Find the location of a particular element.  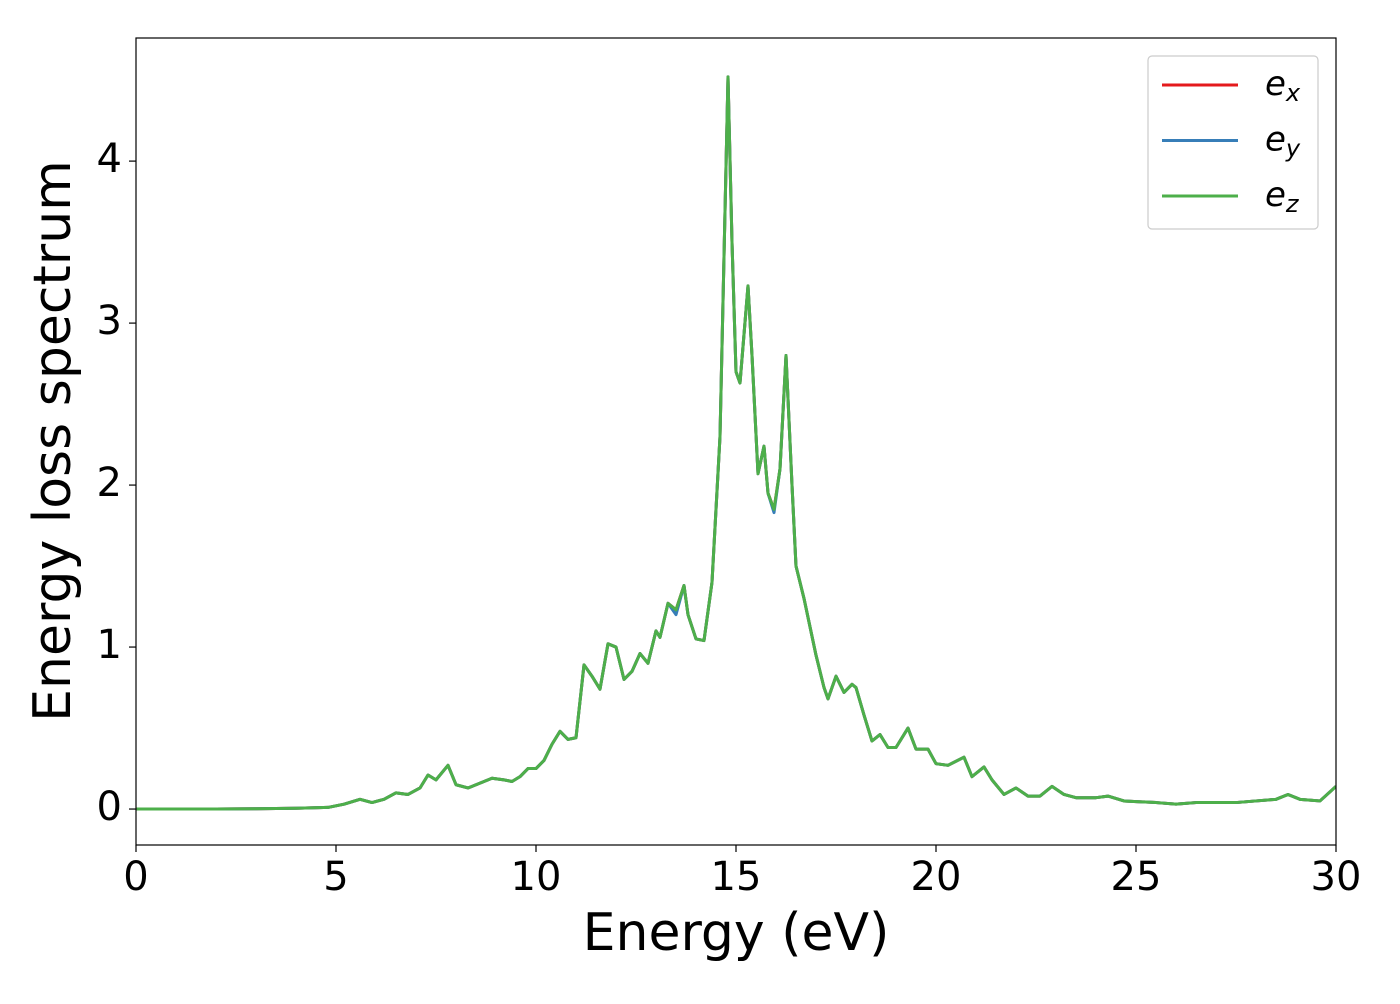

x-tick-label: 30 is located at coordinates (1336, 877).